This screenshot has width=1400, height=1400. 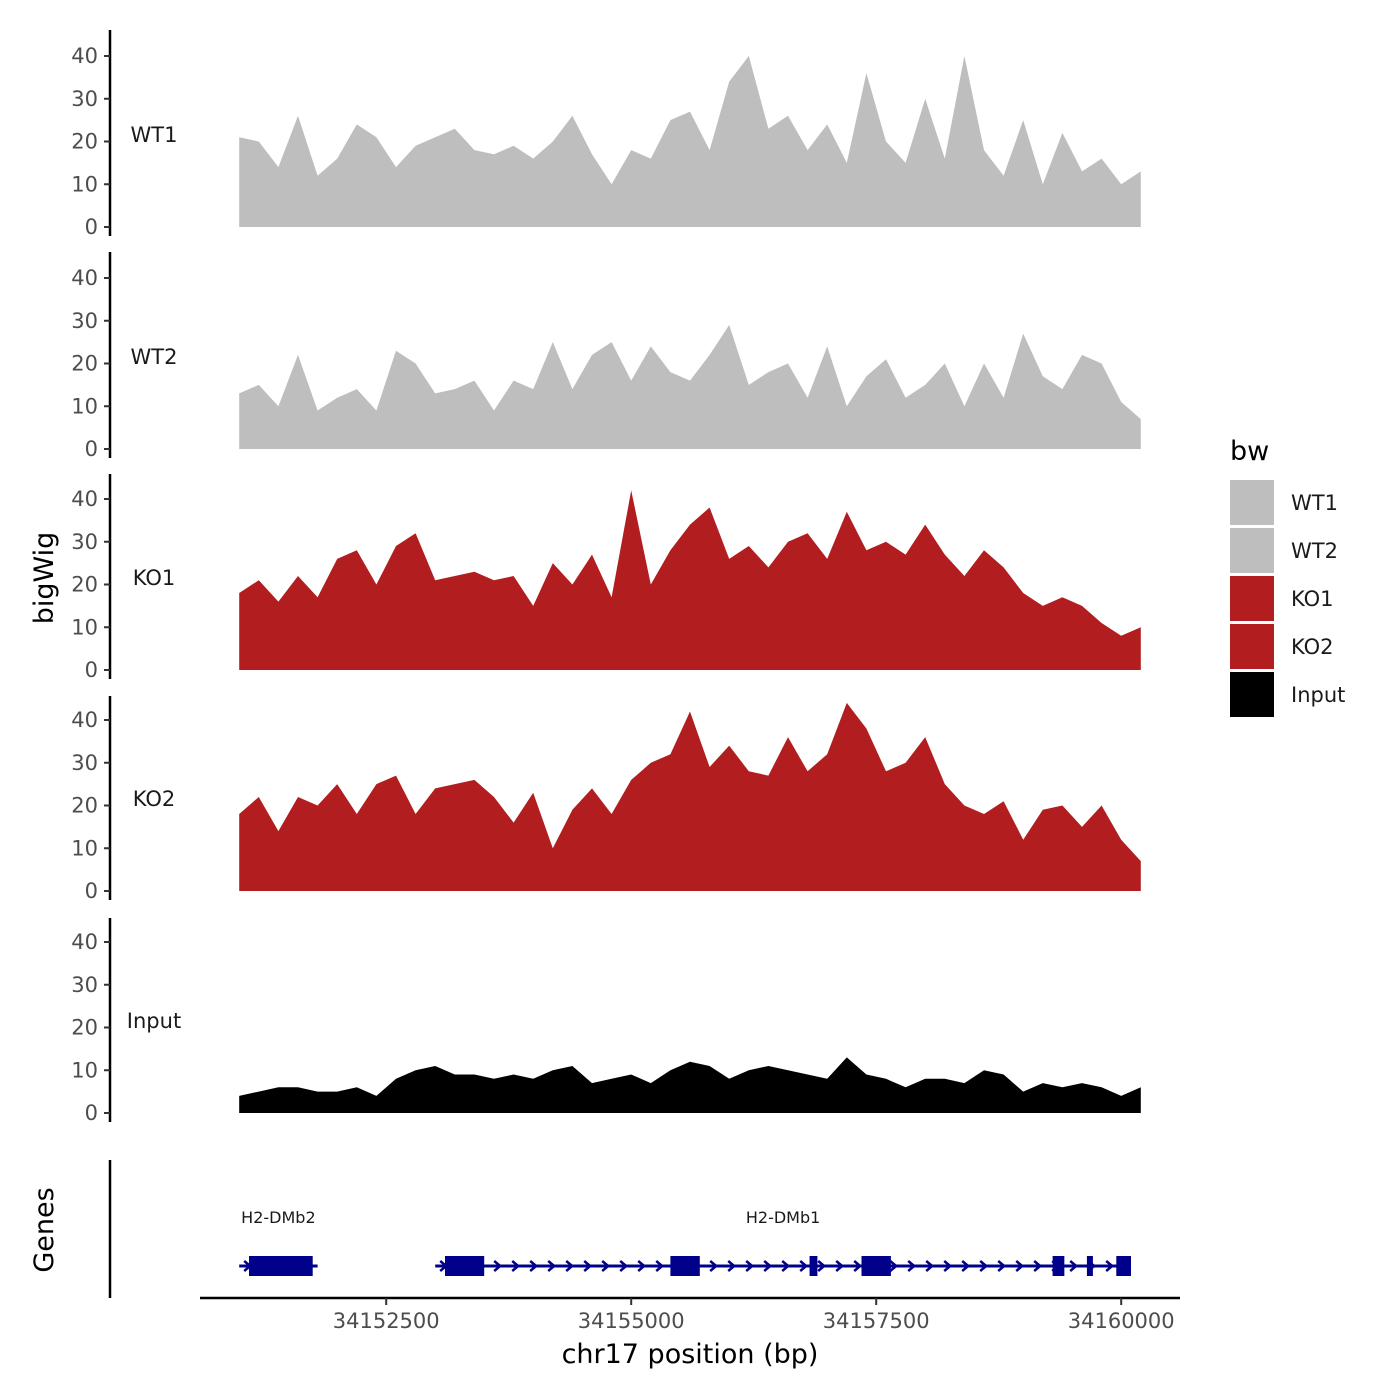 What do you see at coordinates (84, 142) in the screenshot?
I see `y-tick-label-wt1-20: 20` at bounding box center [84, 142].